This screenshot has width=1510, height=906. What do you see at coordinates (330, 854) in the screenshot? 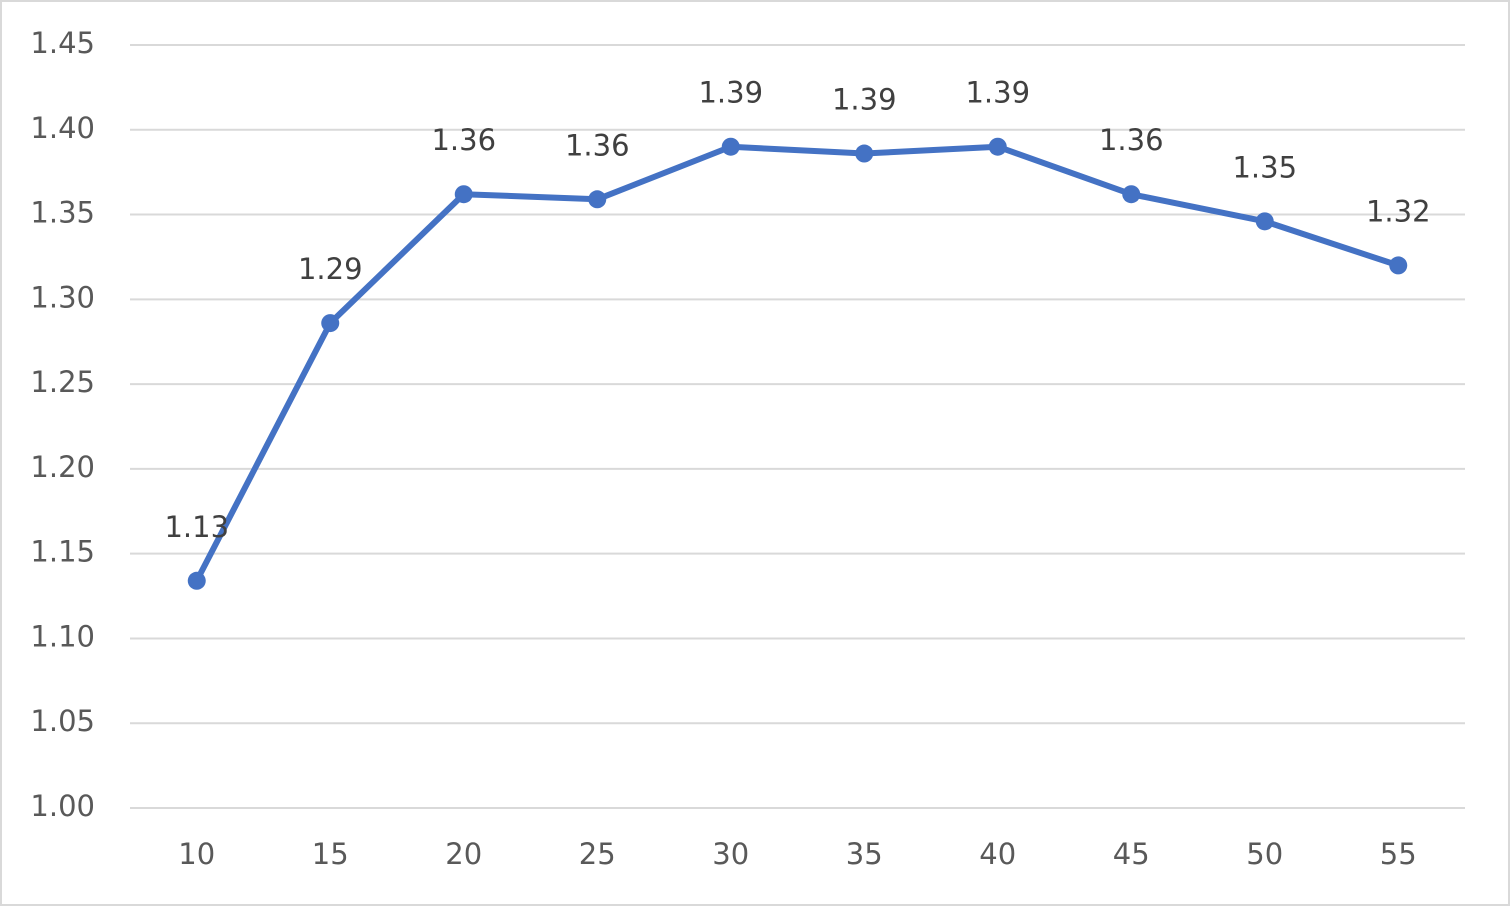
I see `x-tick-label: 15` at bounding box center [330, 854].